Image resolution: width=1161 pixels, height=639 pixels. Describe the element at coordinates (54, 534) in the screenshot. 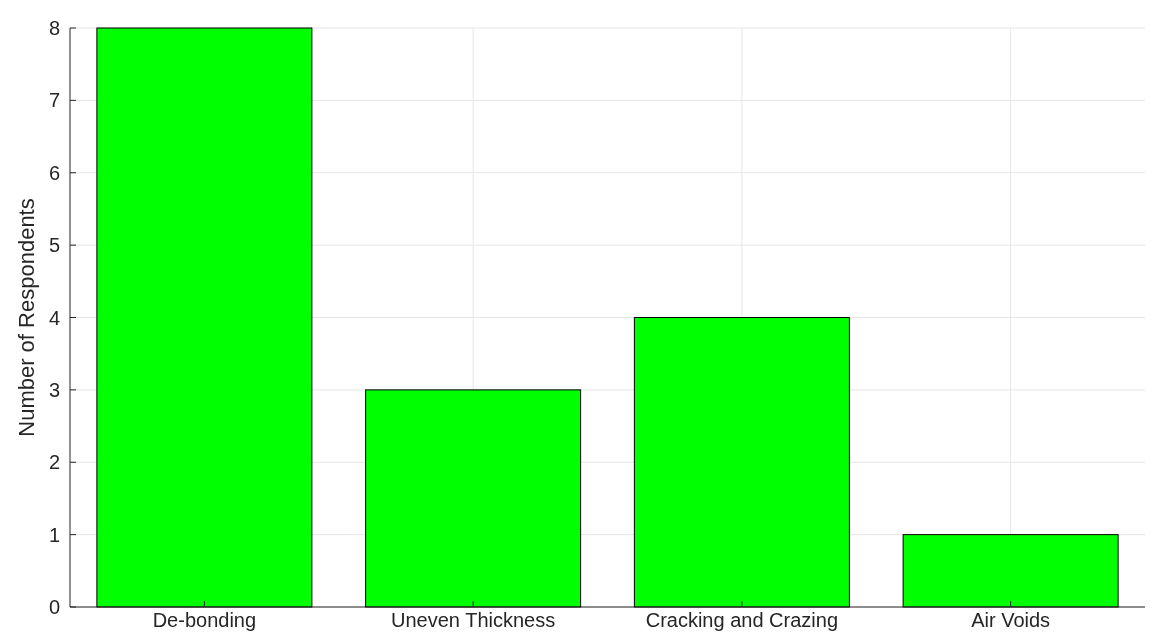

I see `y-tick-label: 1` at that location.